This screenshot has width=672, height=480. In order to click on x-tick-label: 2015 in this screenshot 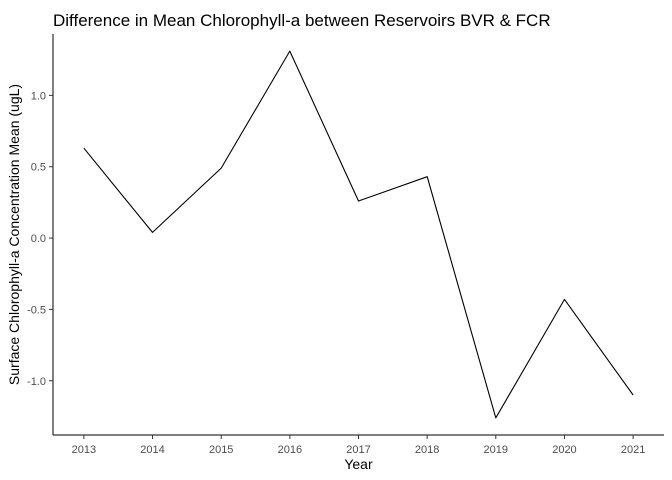, I will do `click(221, 450)`.